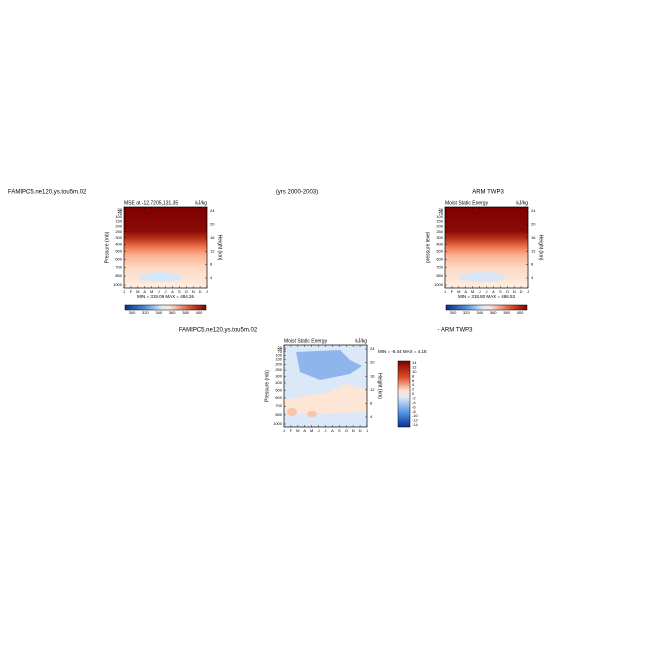  I want to click on caption-left: FAMIPC5.ne120.ys.tou5m.02, so click(218, 331).